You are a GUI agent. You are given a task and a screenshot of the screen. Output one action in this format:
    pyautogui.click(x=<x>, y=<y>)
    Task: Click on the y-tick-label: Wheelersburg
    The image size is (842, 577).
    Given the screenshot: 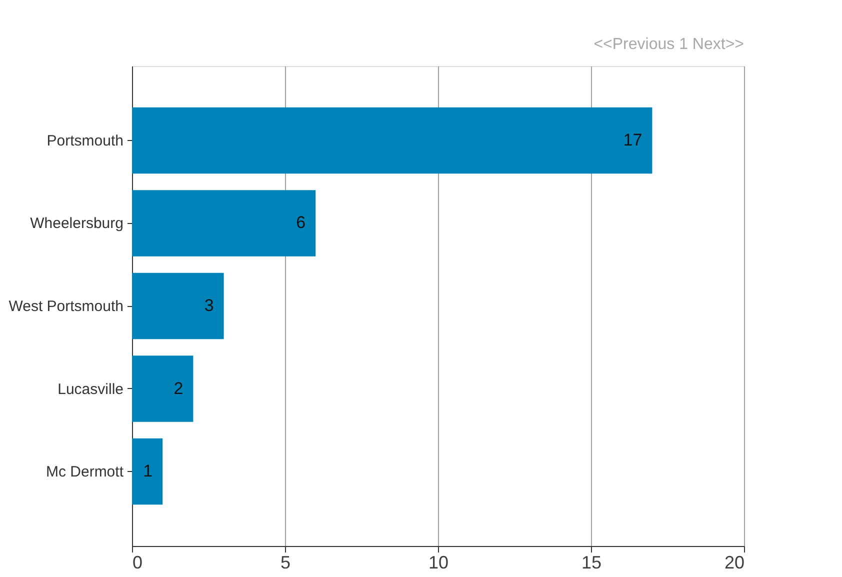 What is the action you would take?
    pyautogui.click(x=77, y=223)
    